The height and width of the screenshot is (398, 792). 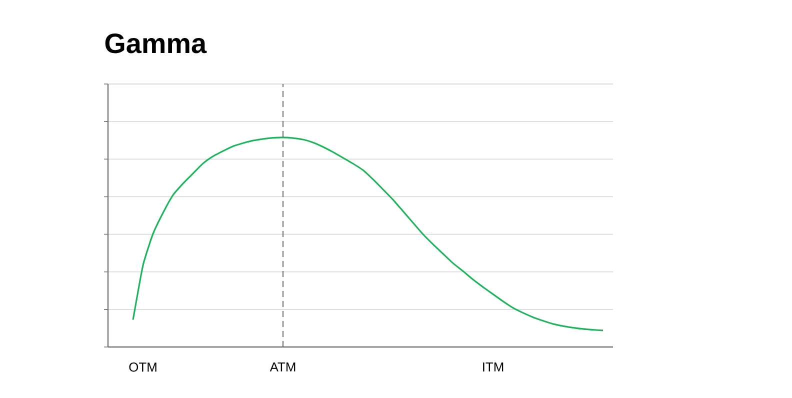 I want to click on x-tick-label: ITM, so click(x=493, y=367).